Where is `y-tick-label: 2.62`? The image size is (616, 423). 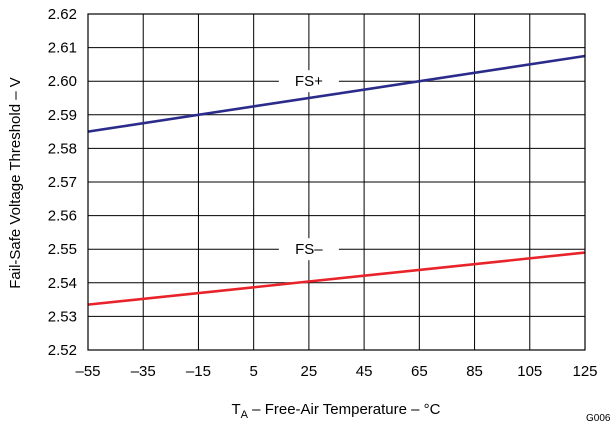 y-tick-label: 2.62 is located at coordinates (62, 14).